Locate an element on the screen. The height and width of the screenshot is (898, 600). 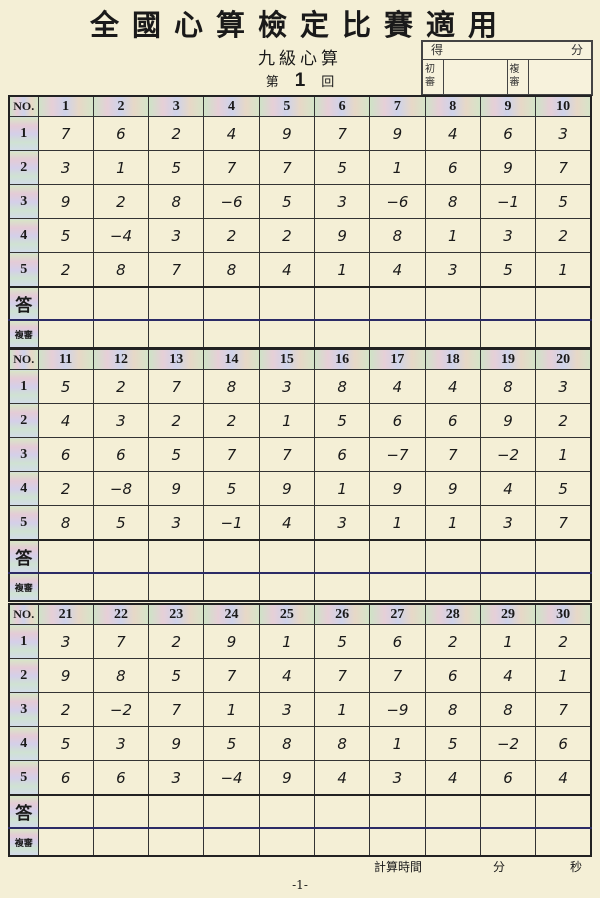
question-number: 11 is located at coordinates (65, 359).